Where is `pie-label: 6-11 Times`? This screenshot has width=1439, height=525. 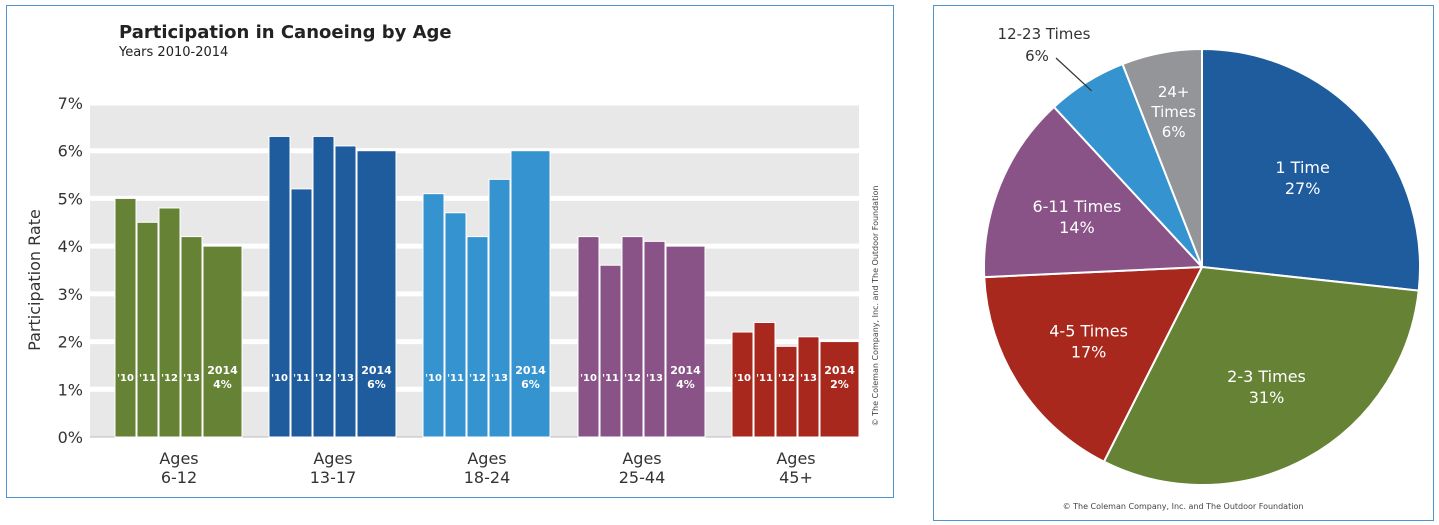 pie-label: 6-11 Times is located at coordinates (1076, 206).